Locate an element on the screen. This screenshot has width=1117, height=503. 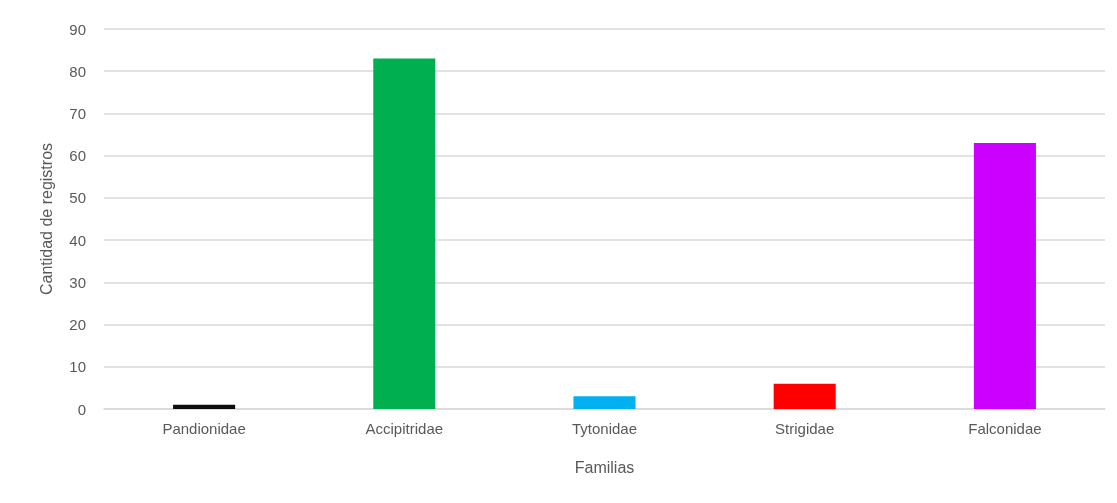
x-tick-label: Accipitridae is located at coordinates (404, 428).